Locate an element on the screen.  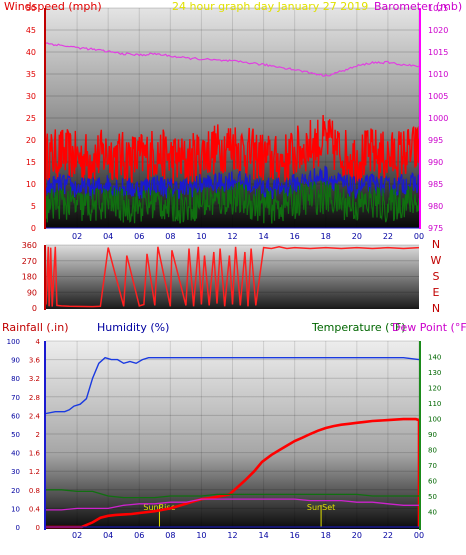
x-tick-label: 10 is located at coordinates (201, 535).